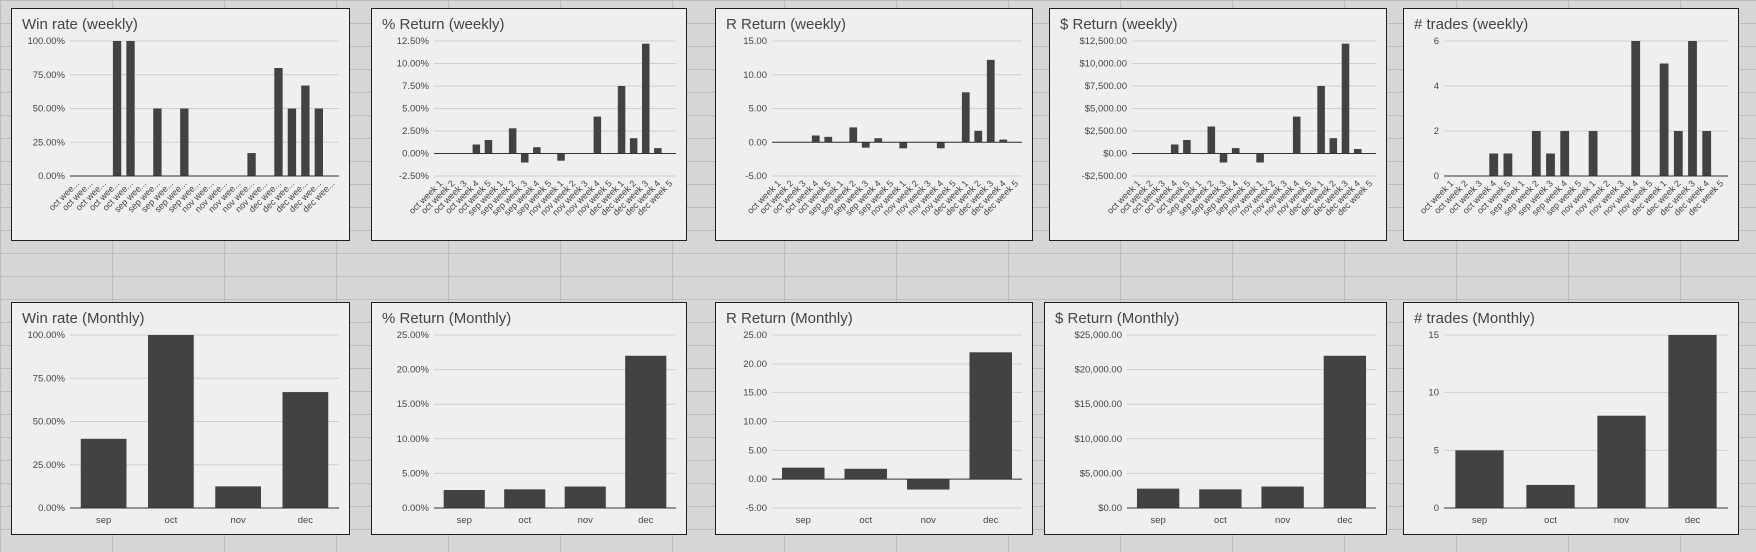  I want to click on chart-title: % Return (Monthly), so click(446, 318).